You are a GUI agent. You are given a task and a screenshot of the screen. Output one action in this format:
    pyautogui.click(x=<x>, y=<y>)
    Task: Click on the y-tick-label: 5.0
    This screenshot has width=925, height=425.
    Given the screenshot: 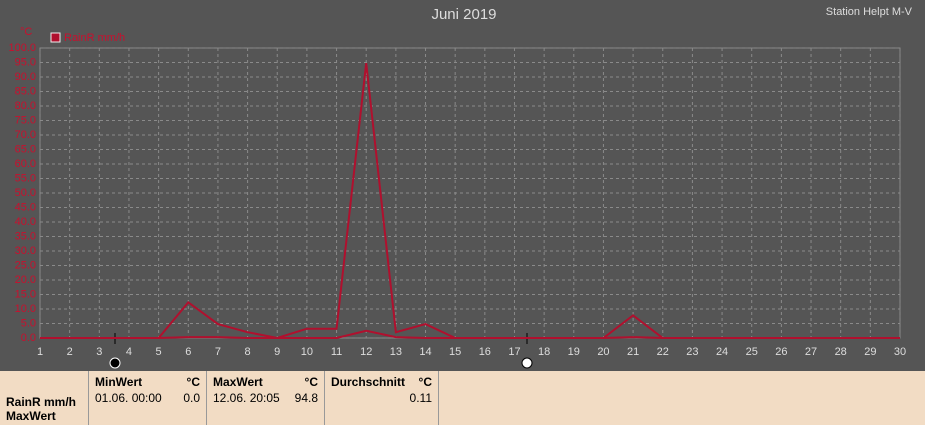 What is the action you would take?
    pyautogui.click(x=28, y=323)
    